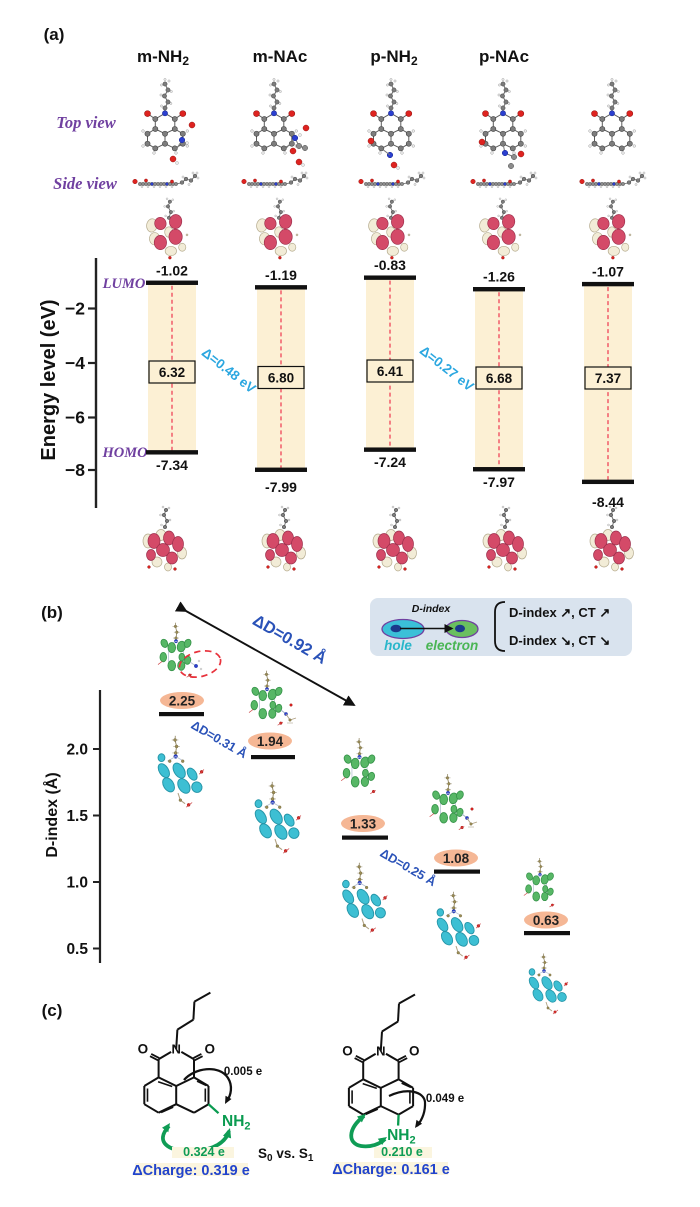 This screenshot has width=700, height=1207. Describe the element at coordinates (77, 883) in the screenshot. I see `svg-text: 1.0` at that location.